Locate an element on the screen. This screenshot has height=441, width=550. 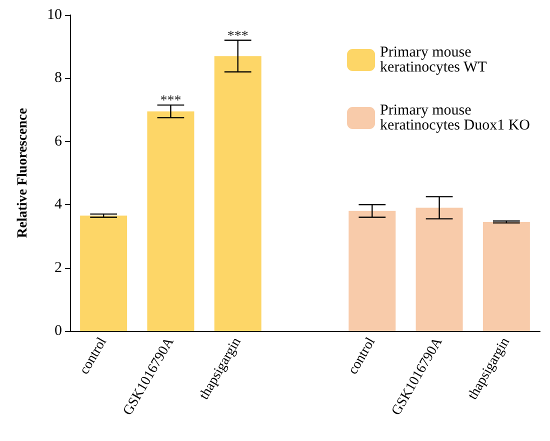
y-tick-label: 0 is located at coordinates (58, 331).